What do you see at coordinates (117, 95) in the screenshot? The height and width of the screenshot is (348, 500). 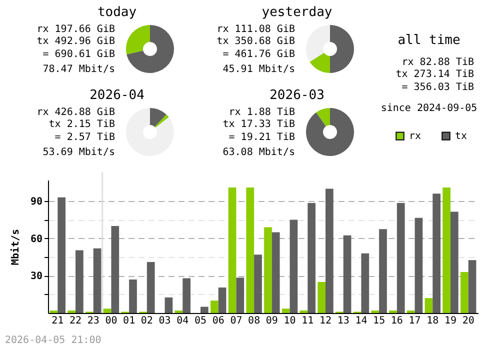 I see `chart-title: 2026-04` at bounding box center [117, 95].